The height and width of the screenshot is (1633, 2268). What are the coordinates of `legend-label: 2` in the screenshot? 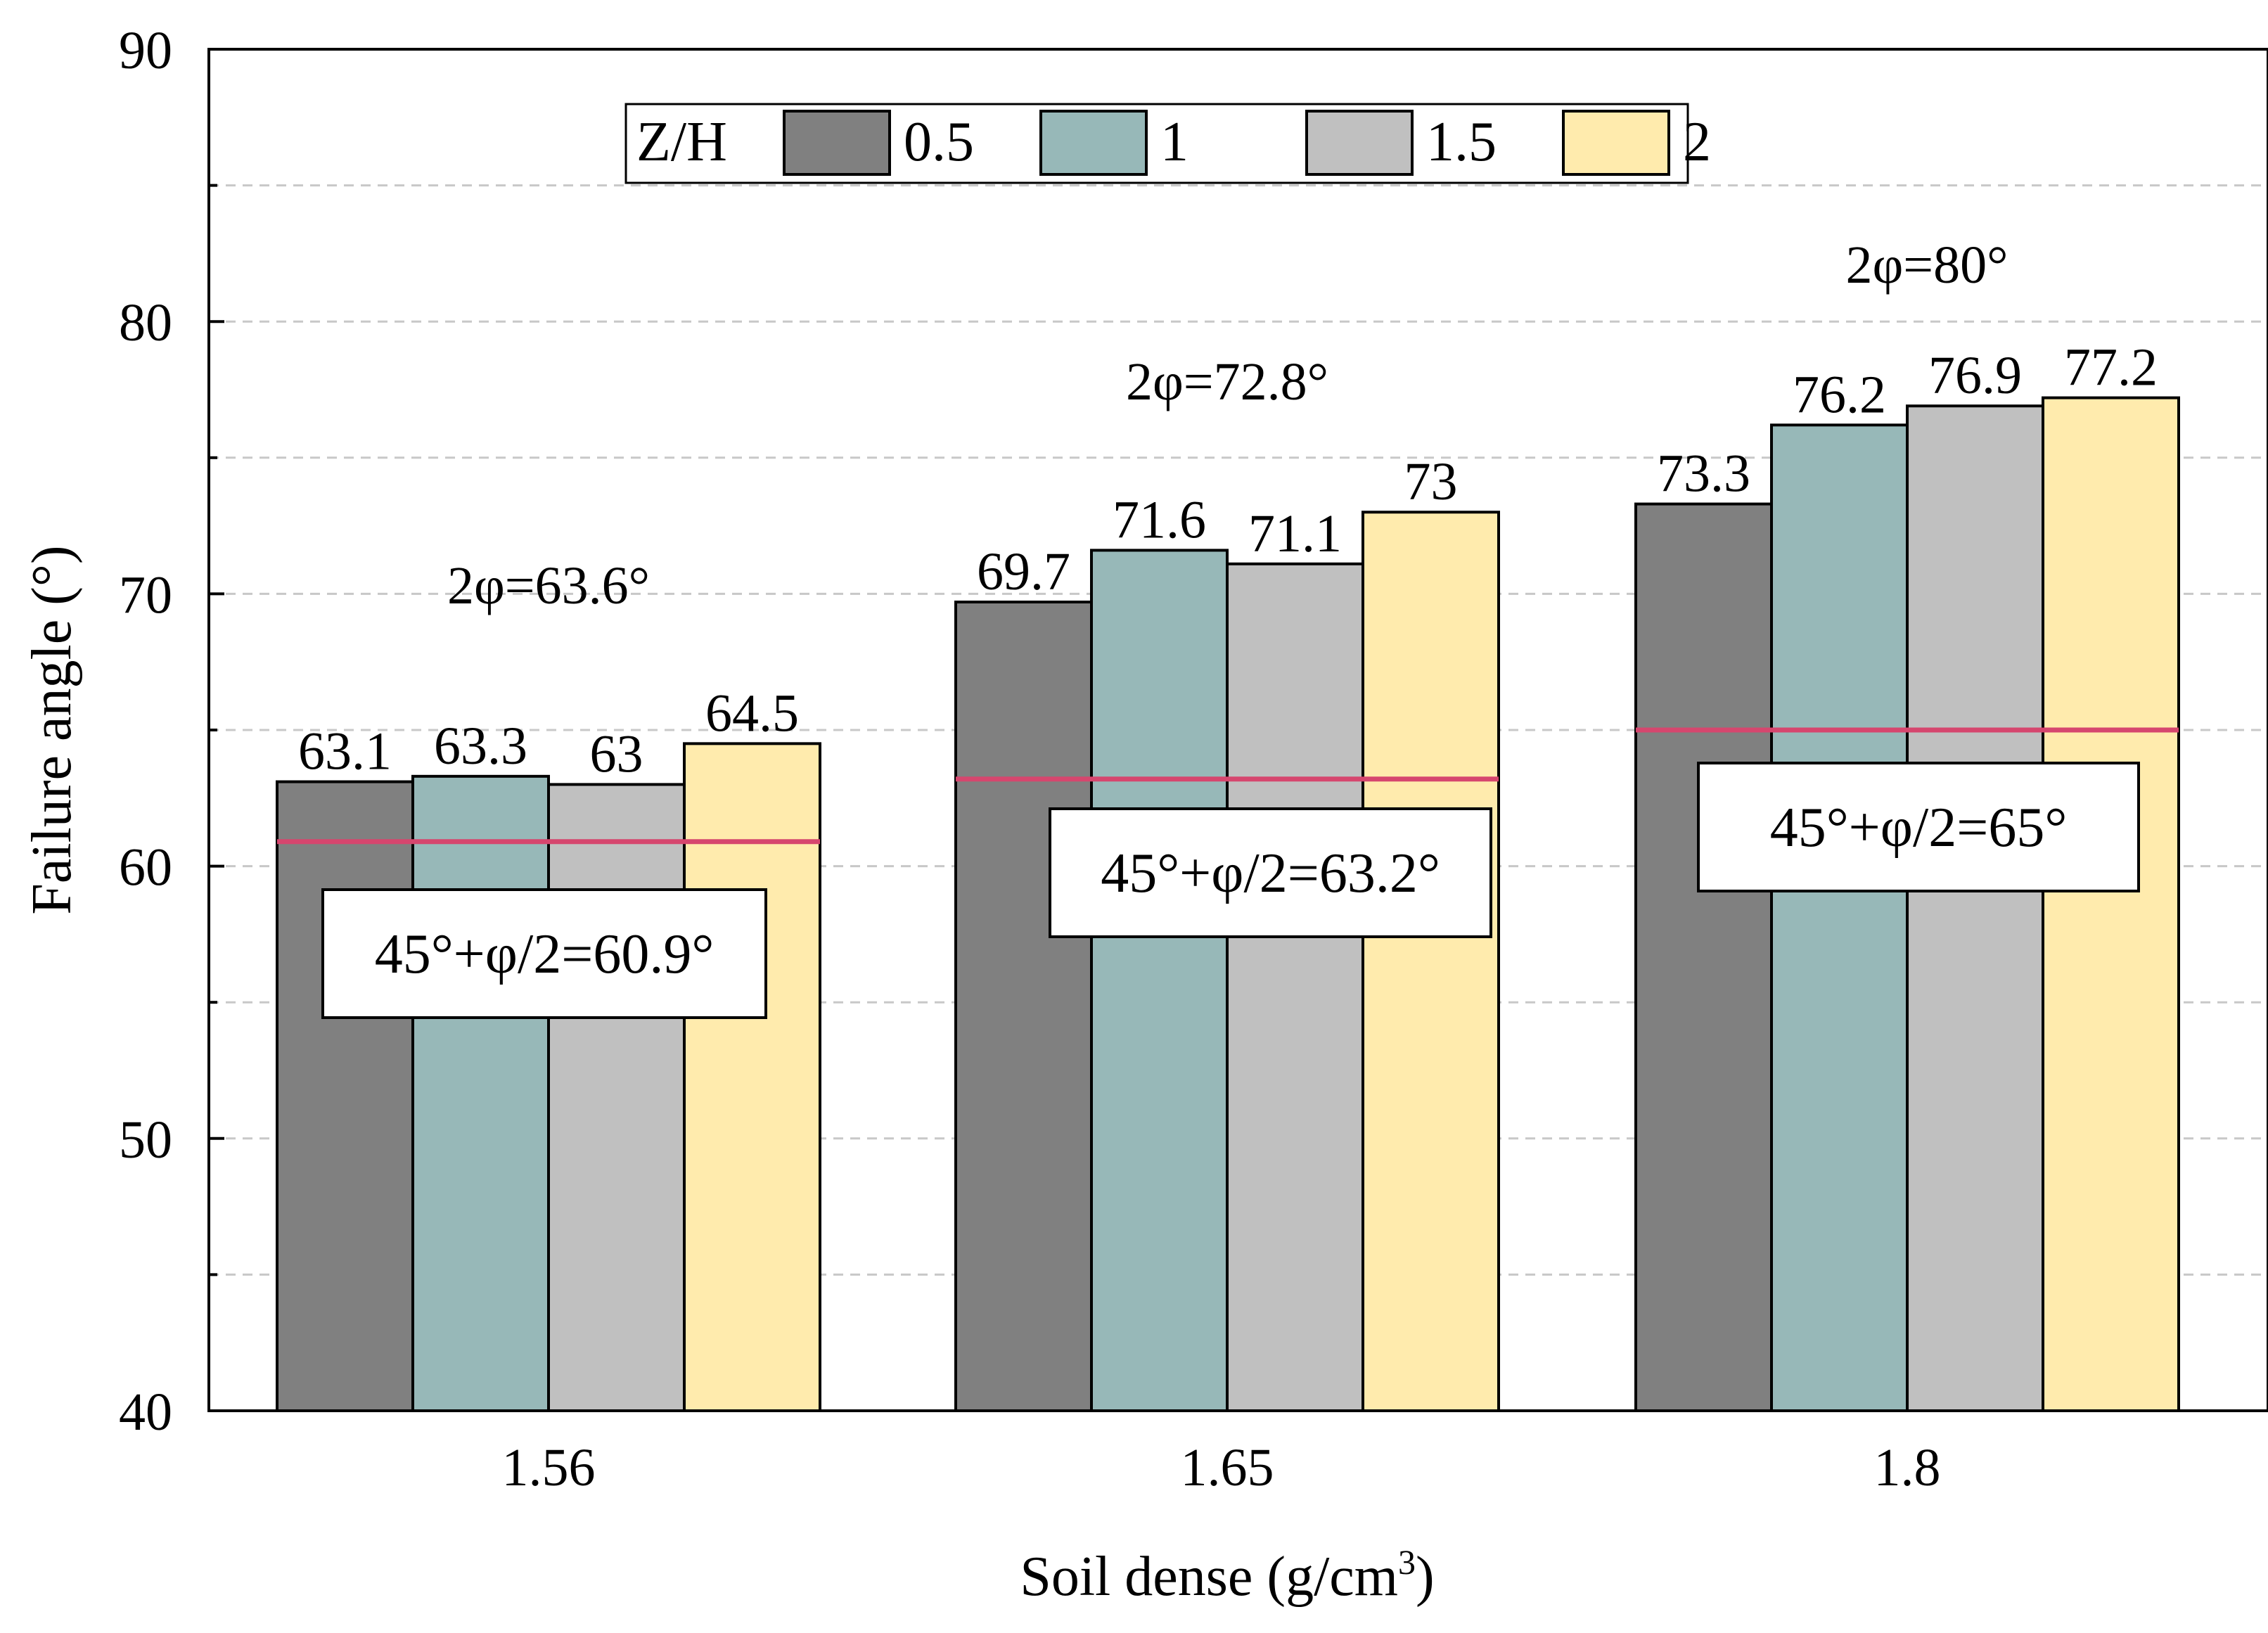 It's located at (1697, 142).